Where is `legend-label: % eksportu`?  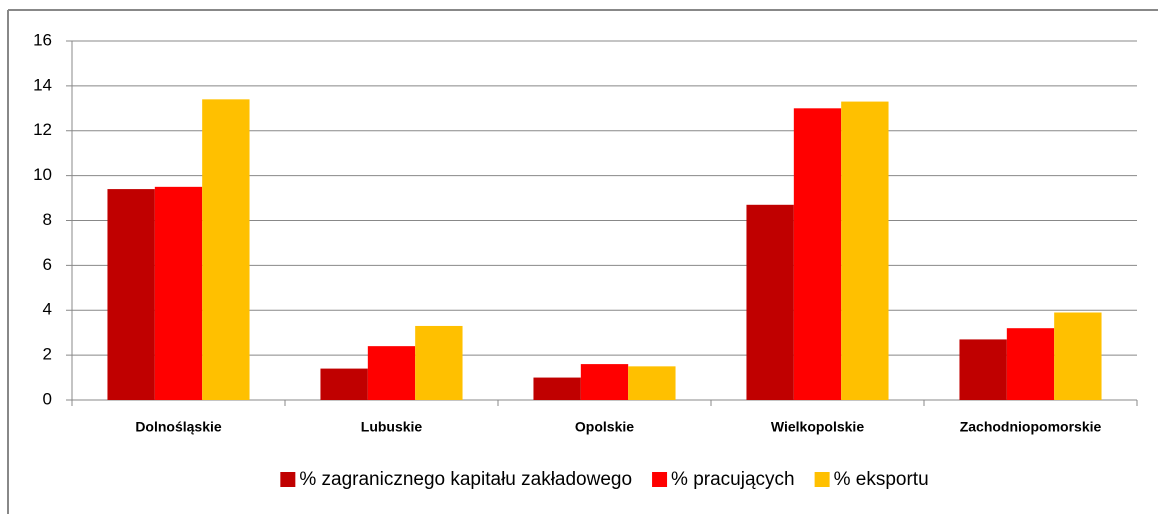
legend-label: % eksportu is located at coordinates (881, 479).